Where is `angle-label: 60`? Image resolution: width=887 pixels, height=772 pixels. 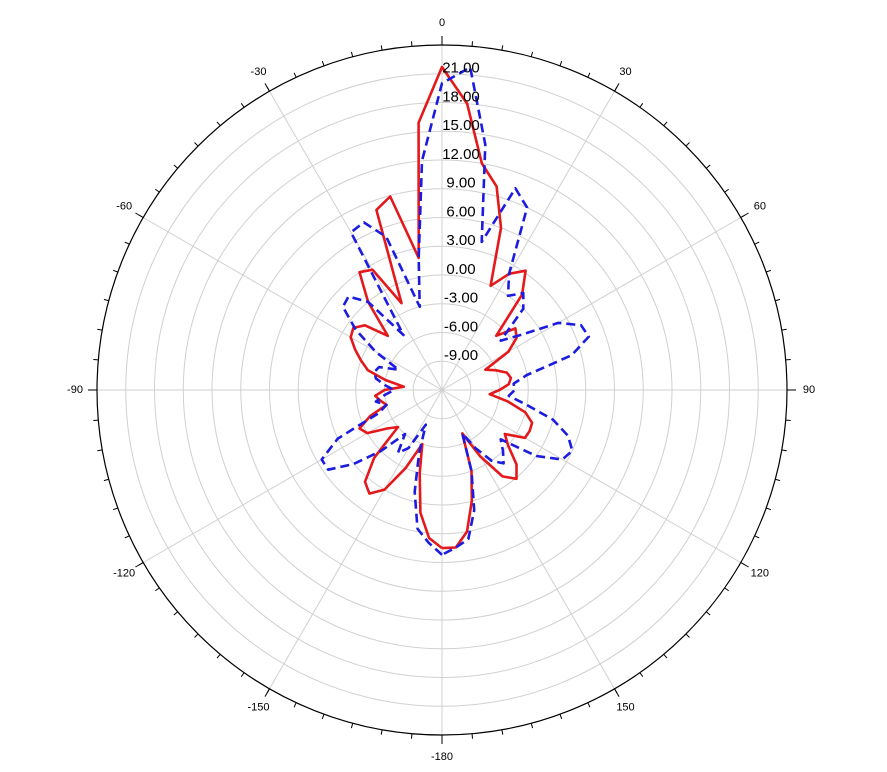 angle-label: 60 is located at coordinates (760, 206).